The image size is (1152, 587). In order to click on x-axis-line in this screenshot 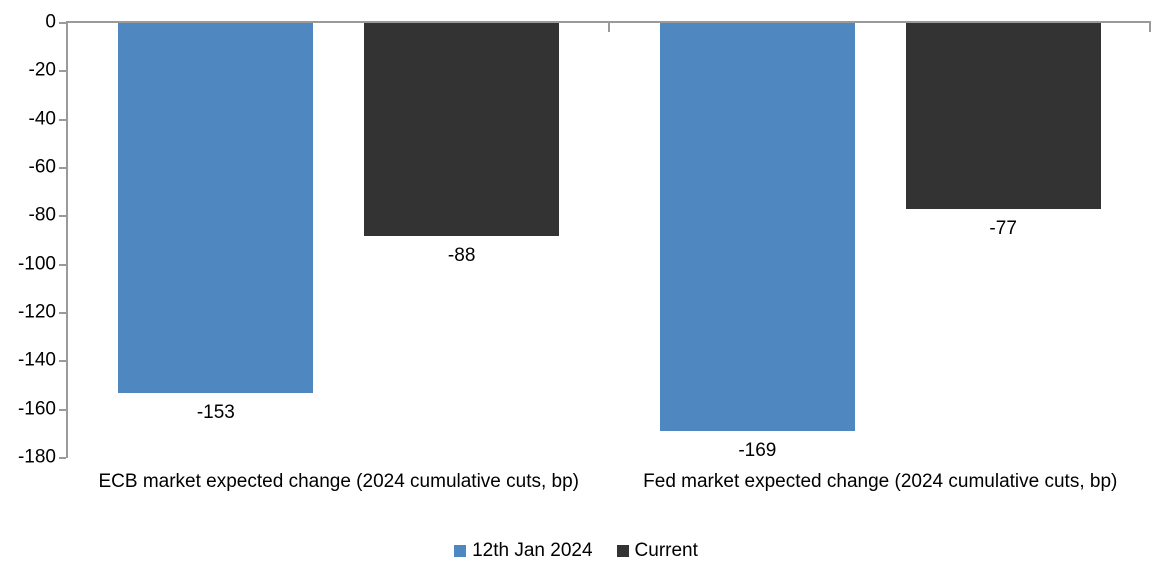, I will do `click(608, 22)`.